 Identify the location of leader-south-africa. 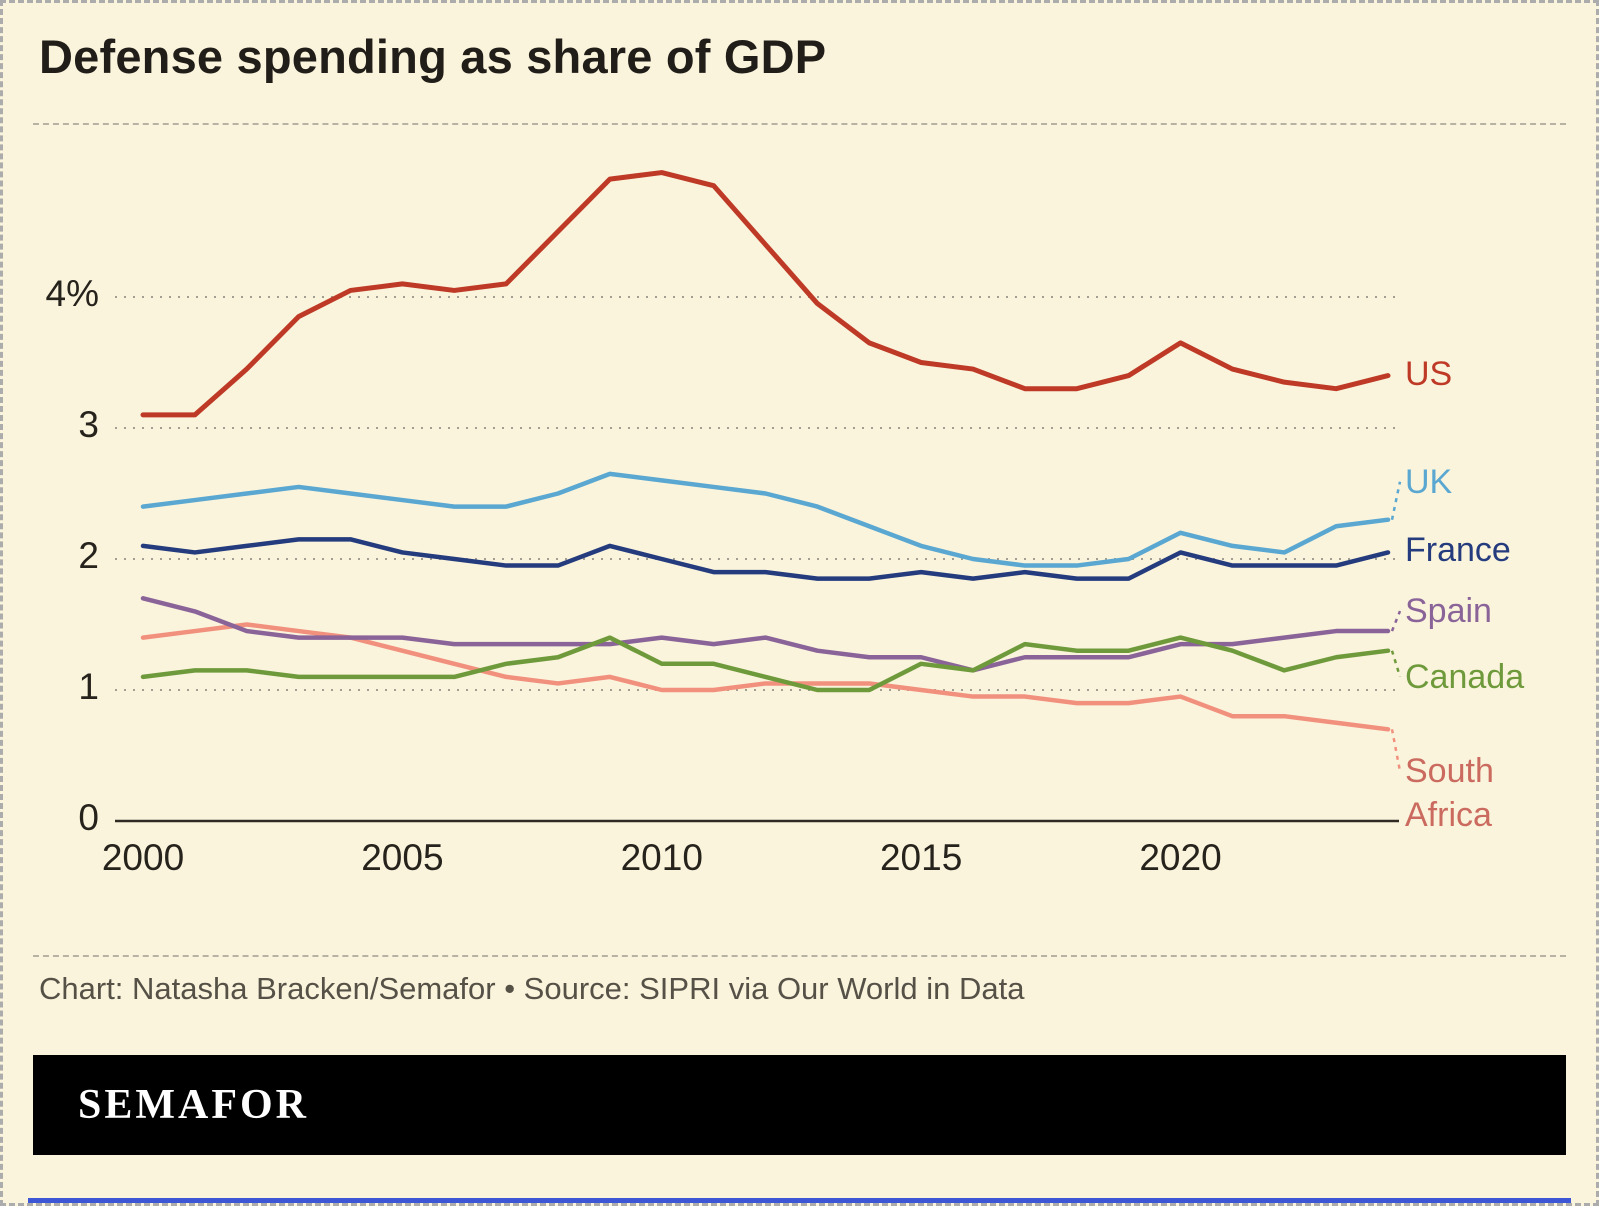
(1396, 750).